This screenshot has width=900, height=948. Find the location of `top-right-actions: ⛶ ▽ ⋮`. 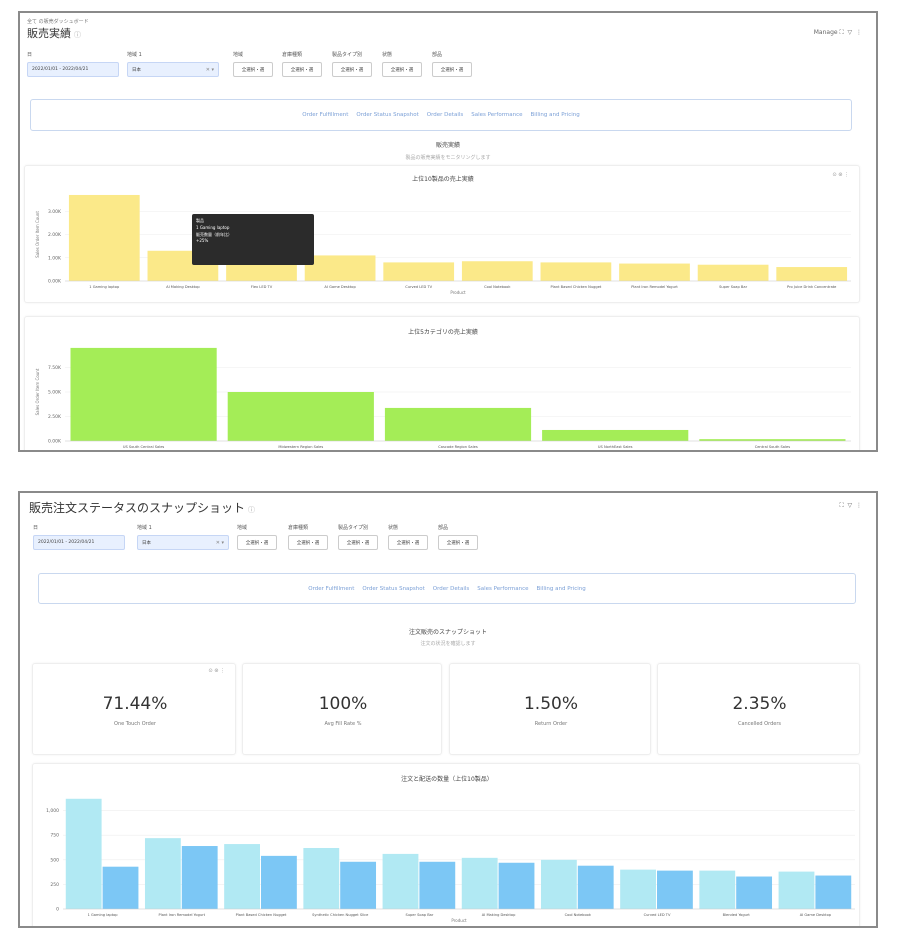

top-right-actions: ⛶ ▽ ⋮ is located at coordinates (851, 506).